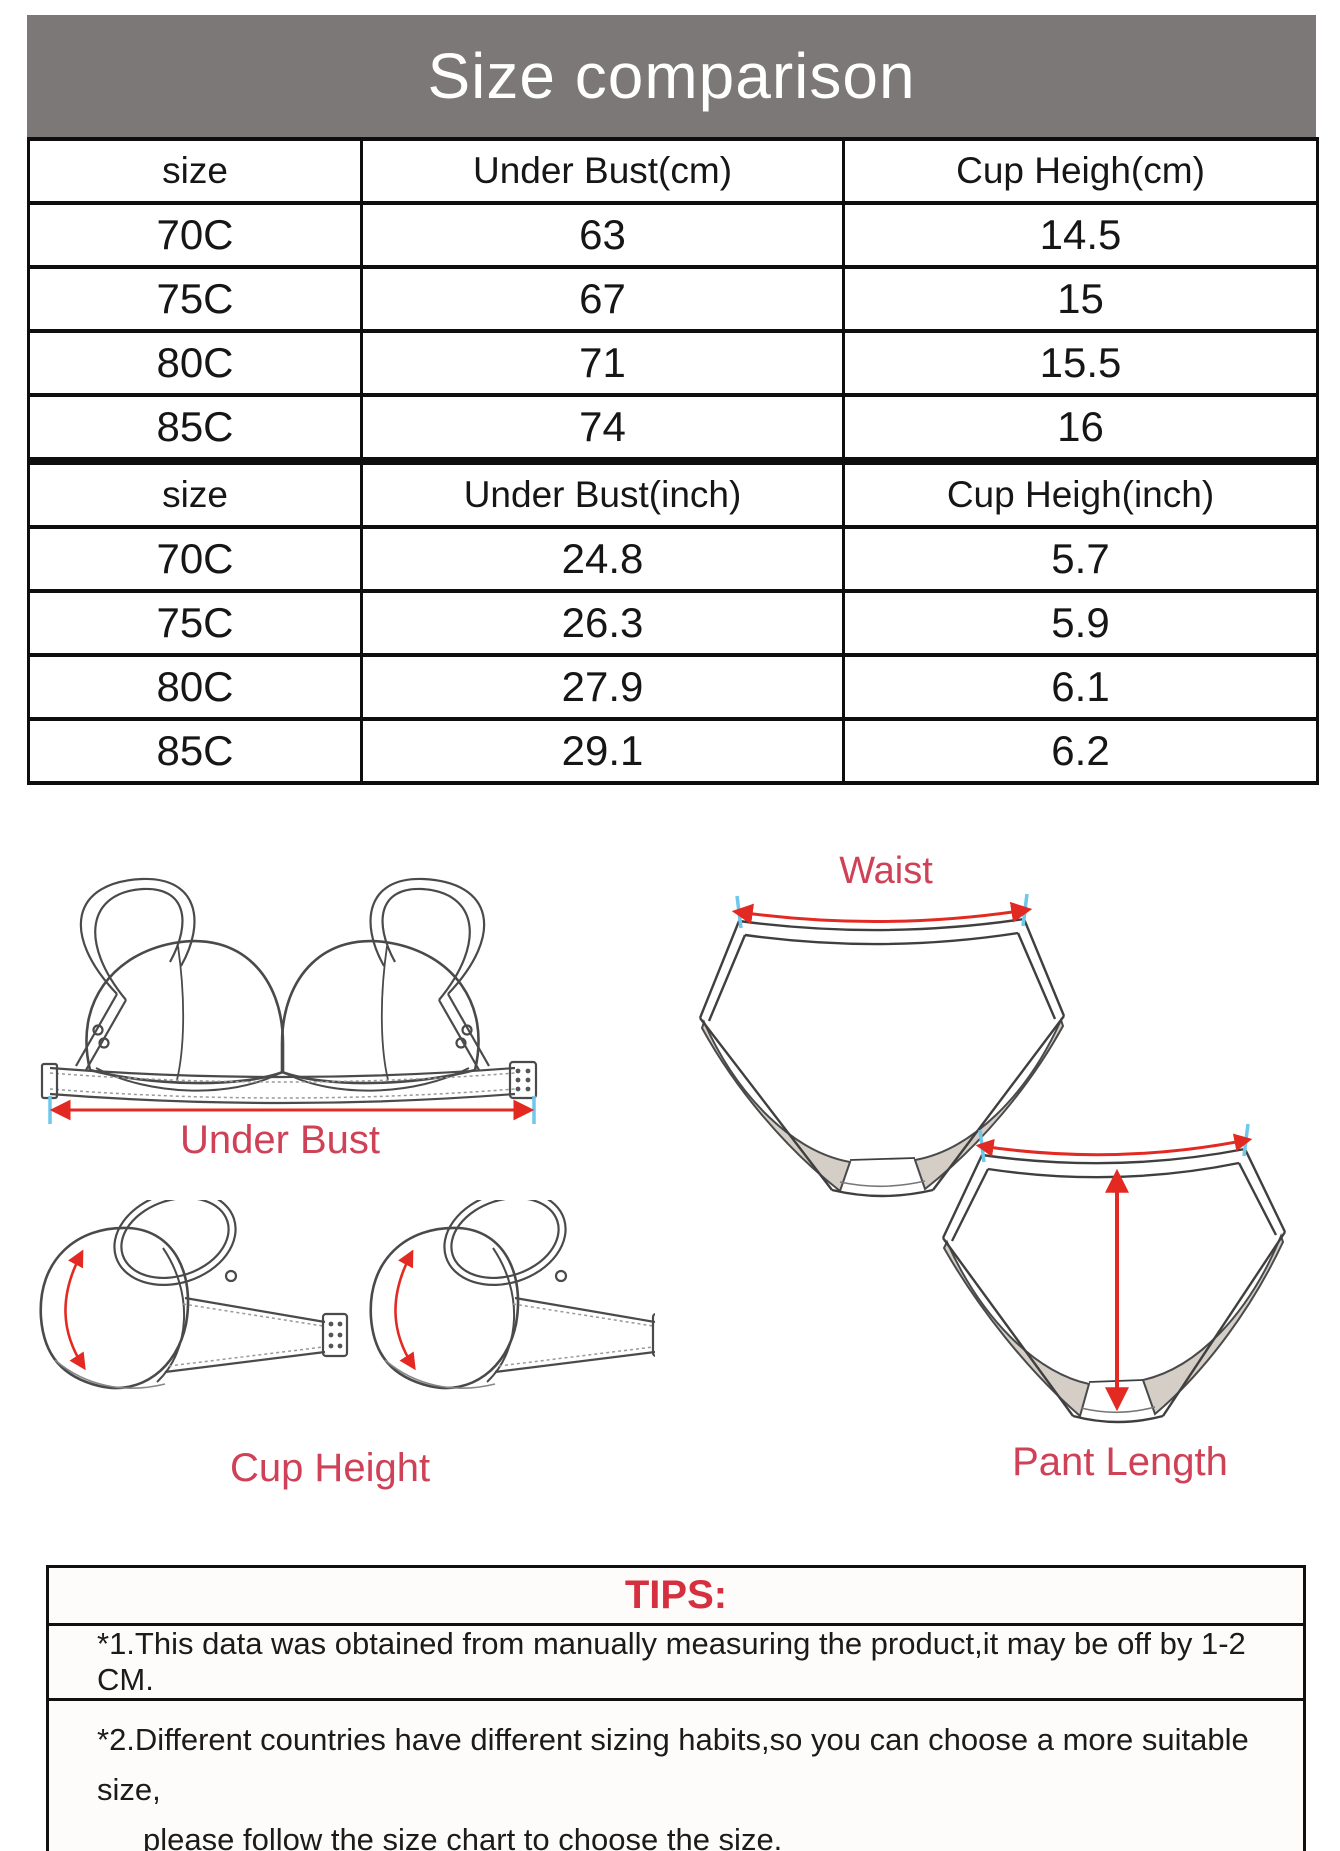 This screenshot has height=1851, width=1340. What do you see at coordinates (886, 871) in the screenshot?
I see `waist-label: Waist` at bounding box center [886, 871].